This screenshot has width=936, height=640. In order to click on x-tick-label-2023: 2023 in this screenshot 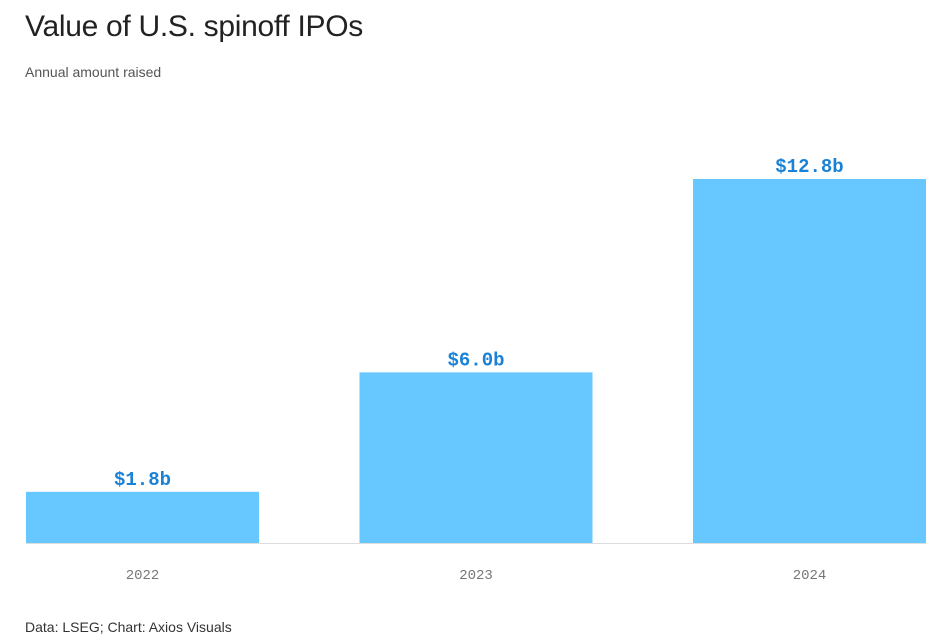, I will do `click(476, 576)`.